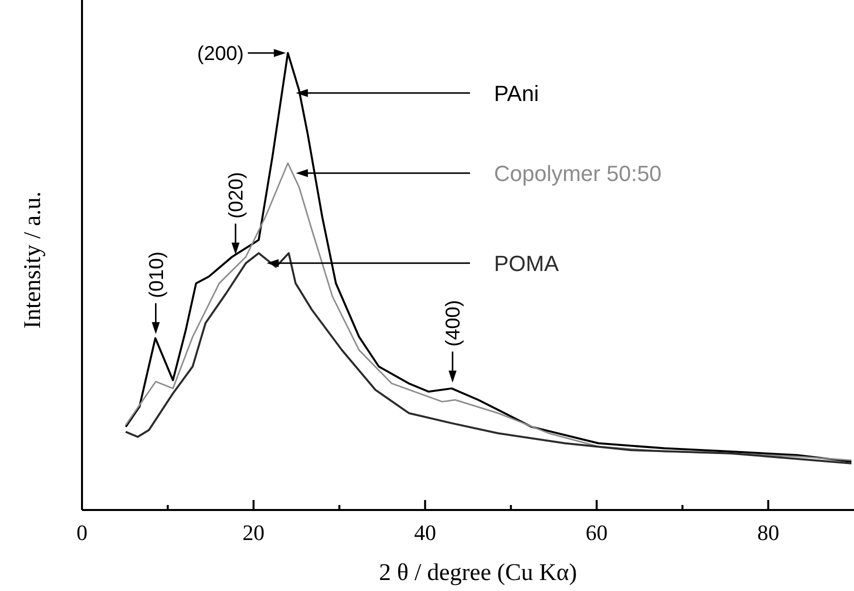 This screenshot has height=591, width=854. I want to click on y-axis-title: Intensity / a.u., so click(33, 260).